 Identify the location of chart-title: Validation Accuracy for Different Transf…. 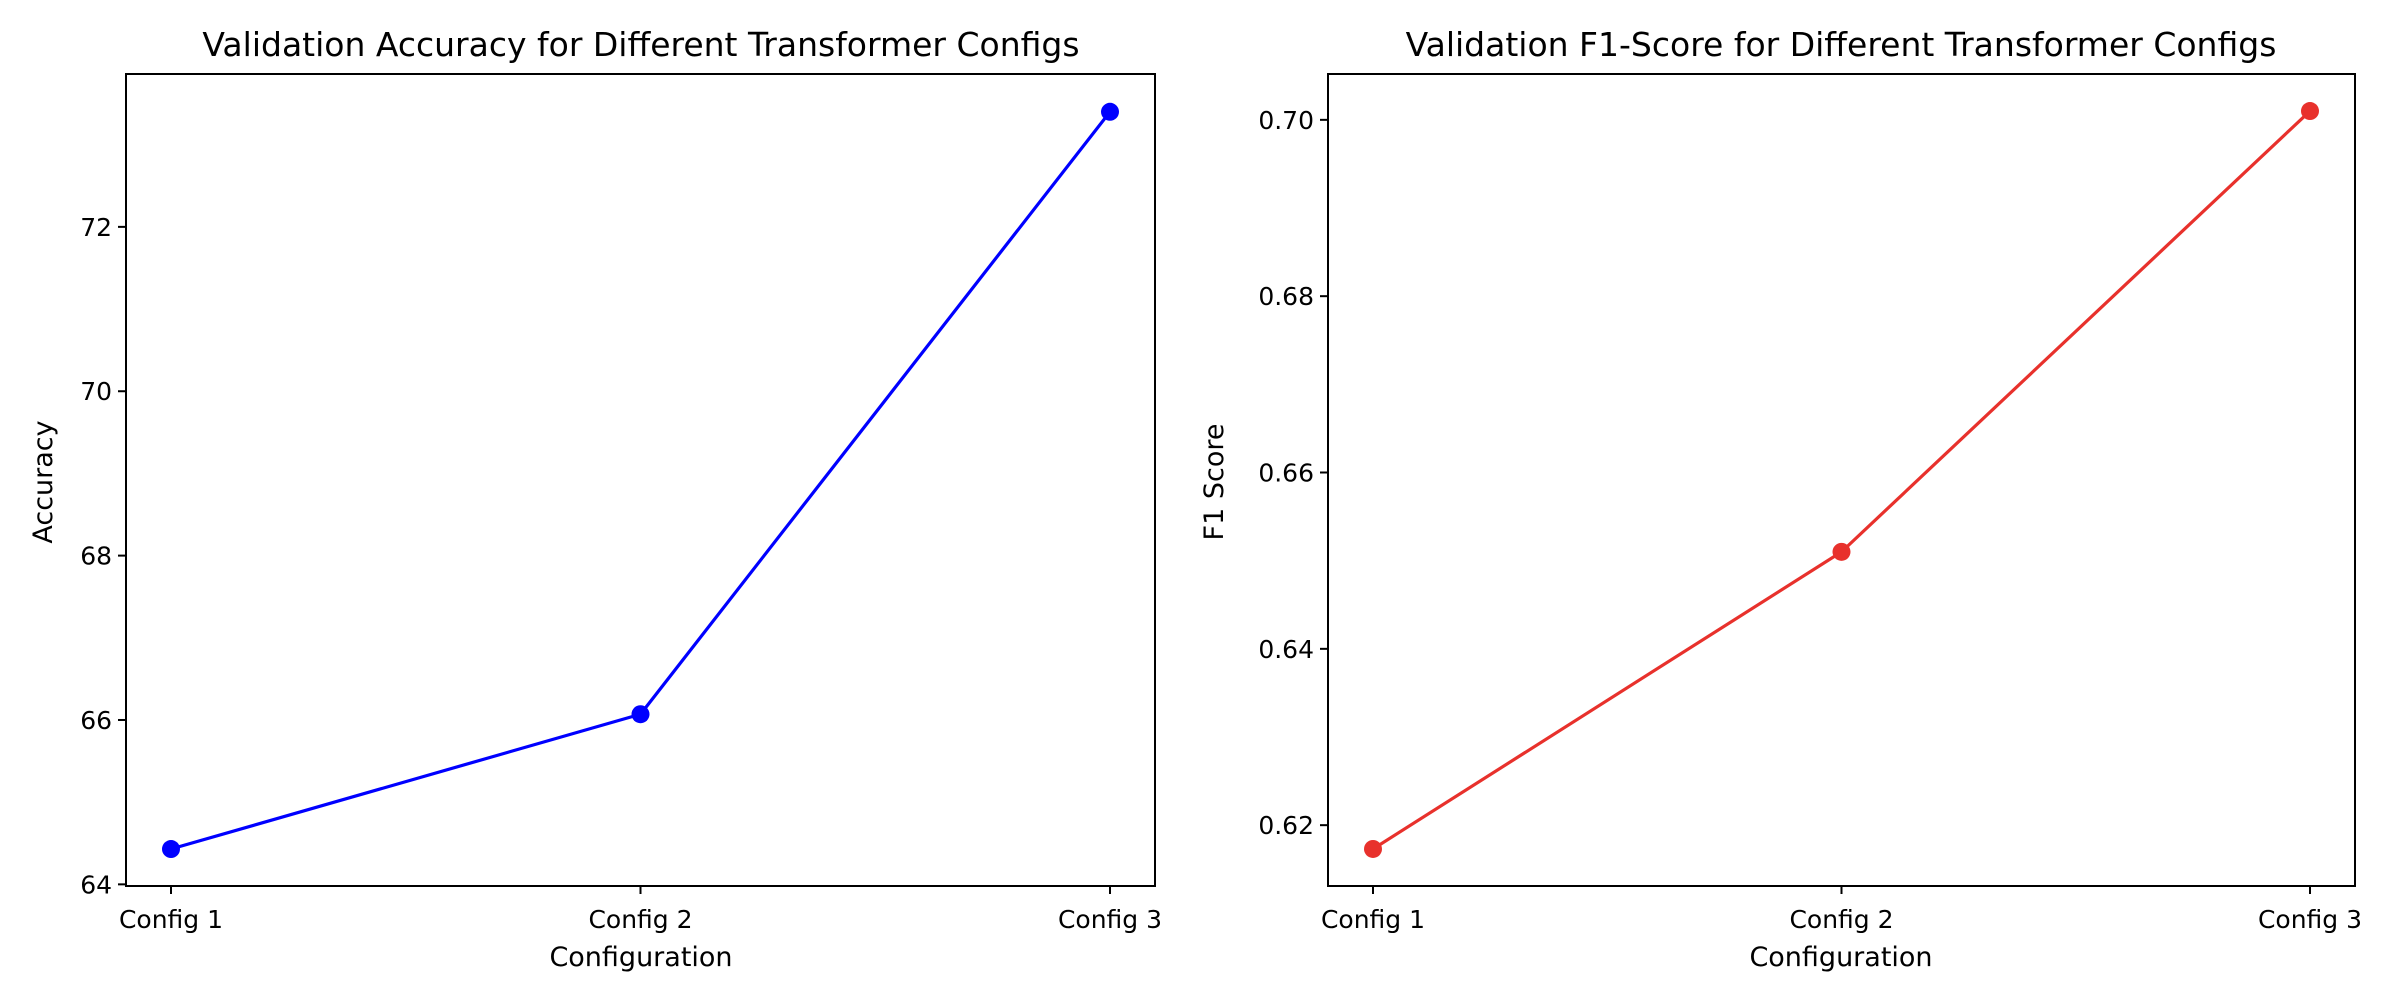
(640, 44).